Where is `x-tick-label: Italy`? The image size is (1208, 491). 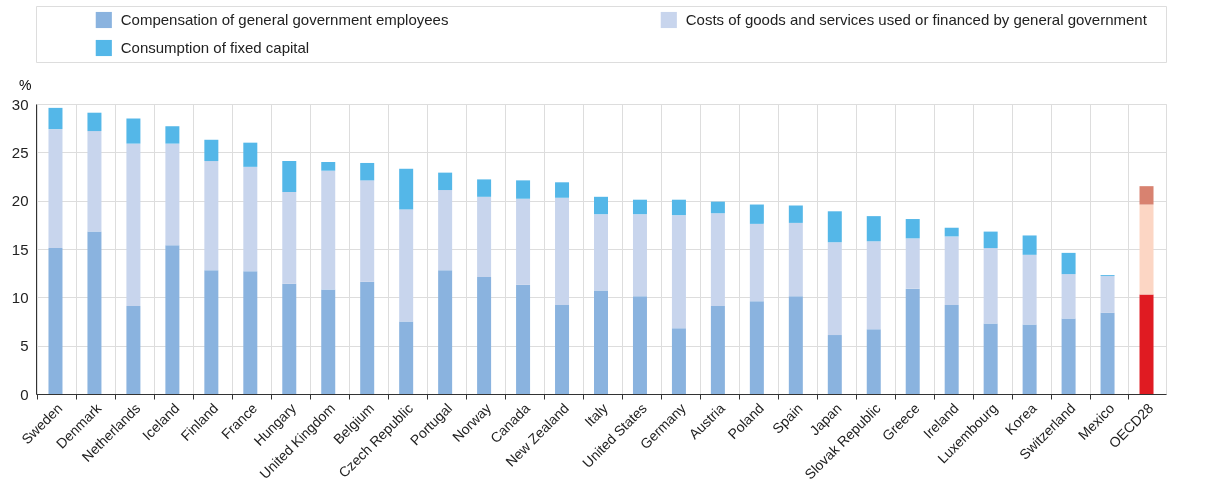 x-tick-label: Italy is located at coordinates (596, 415).